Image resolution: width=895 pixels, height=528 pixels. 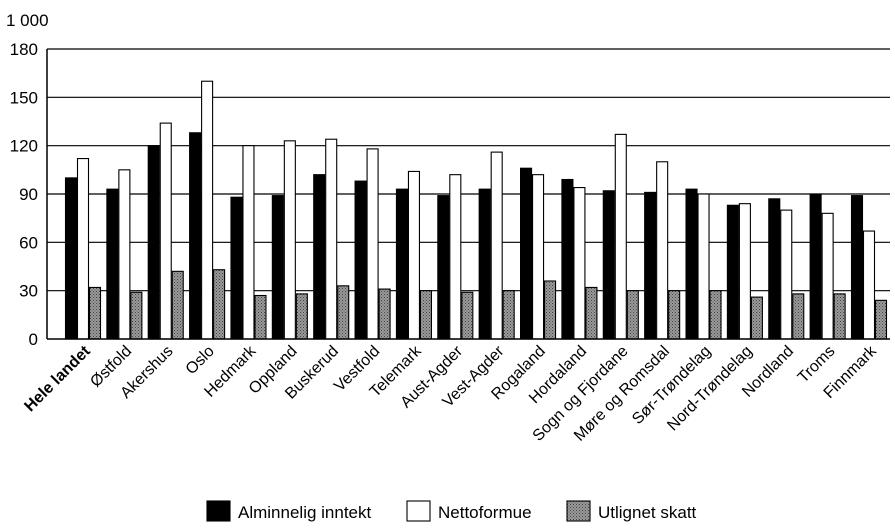 I want to click on legend-swatch-nettoformue, so click(x=418, y=511).